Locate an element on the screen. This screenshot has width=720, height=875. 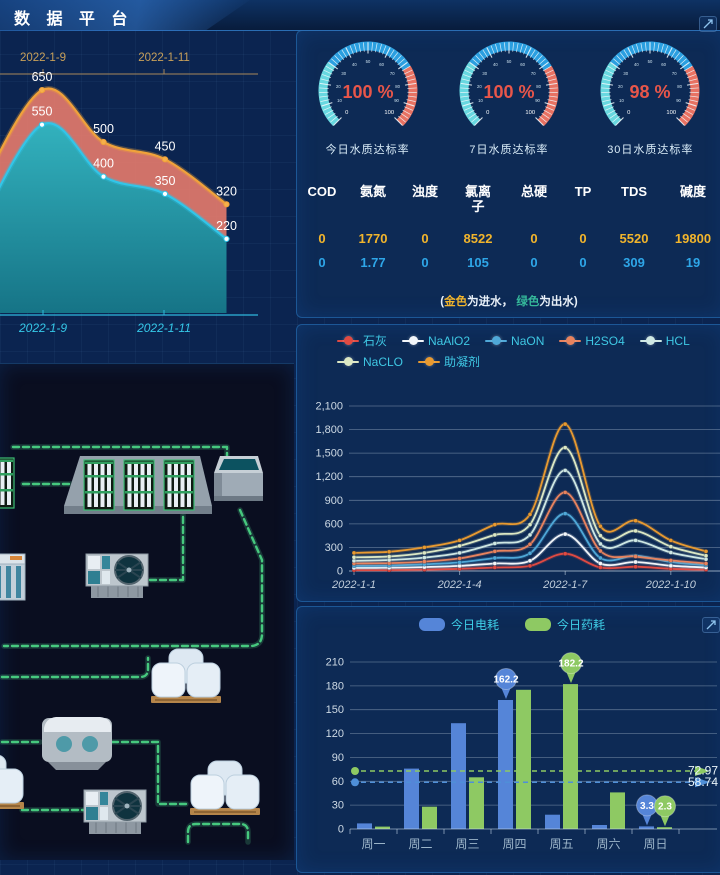
clarifier-unit is located at coordinates (117, 576).